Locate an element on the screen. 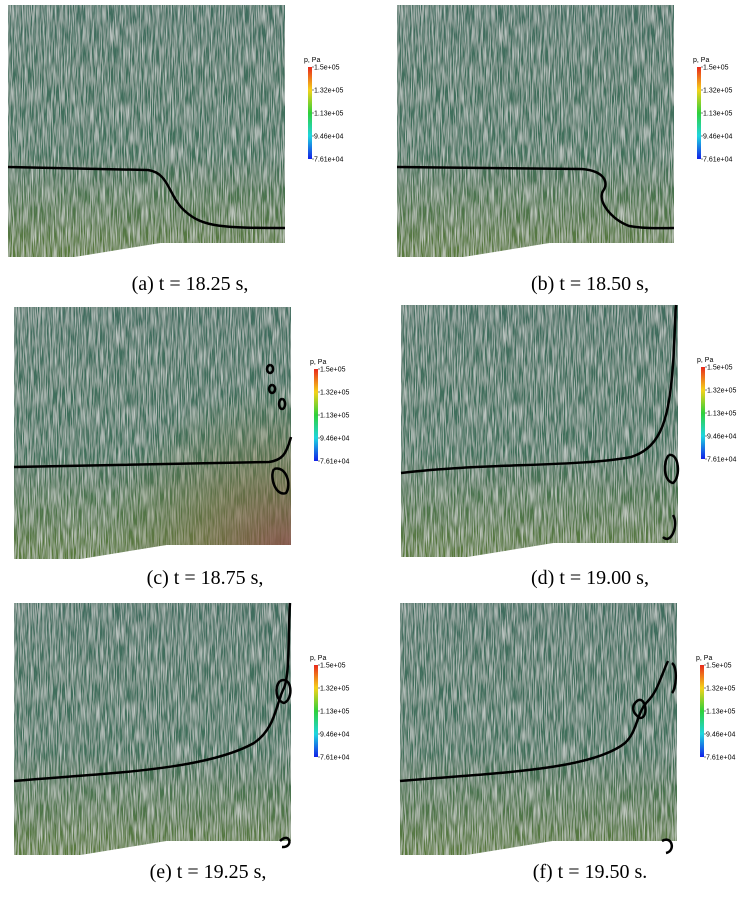 This screenshot has height=899, width=747. pressure-hotspot is located at coordinates (152, 433).